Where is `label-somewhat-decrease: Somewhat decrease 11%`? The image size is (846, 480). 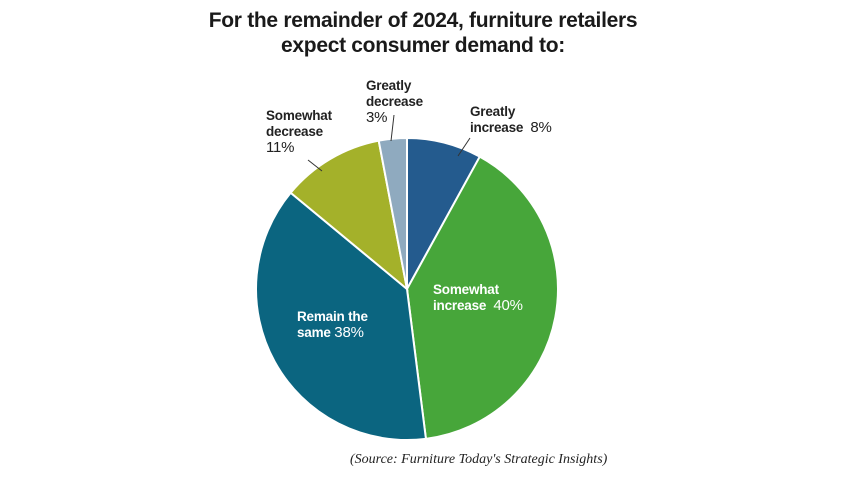 label-somewhat-decrease: Somewhat decrease 11% is located at coordinates (299, 132).